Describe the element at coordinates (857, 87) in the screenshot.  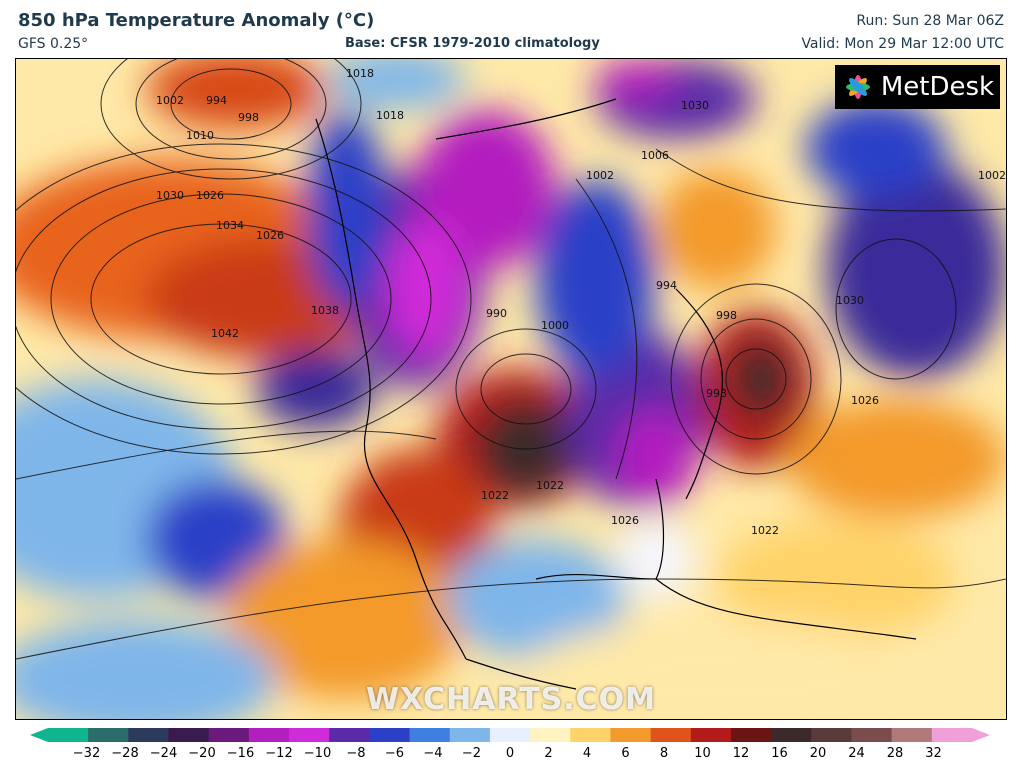
I see `metdesk-flower-icon` at that location.